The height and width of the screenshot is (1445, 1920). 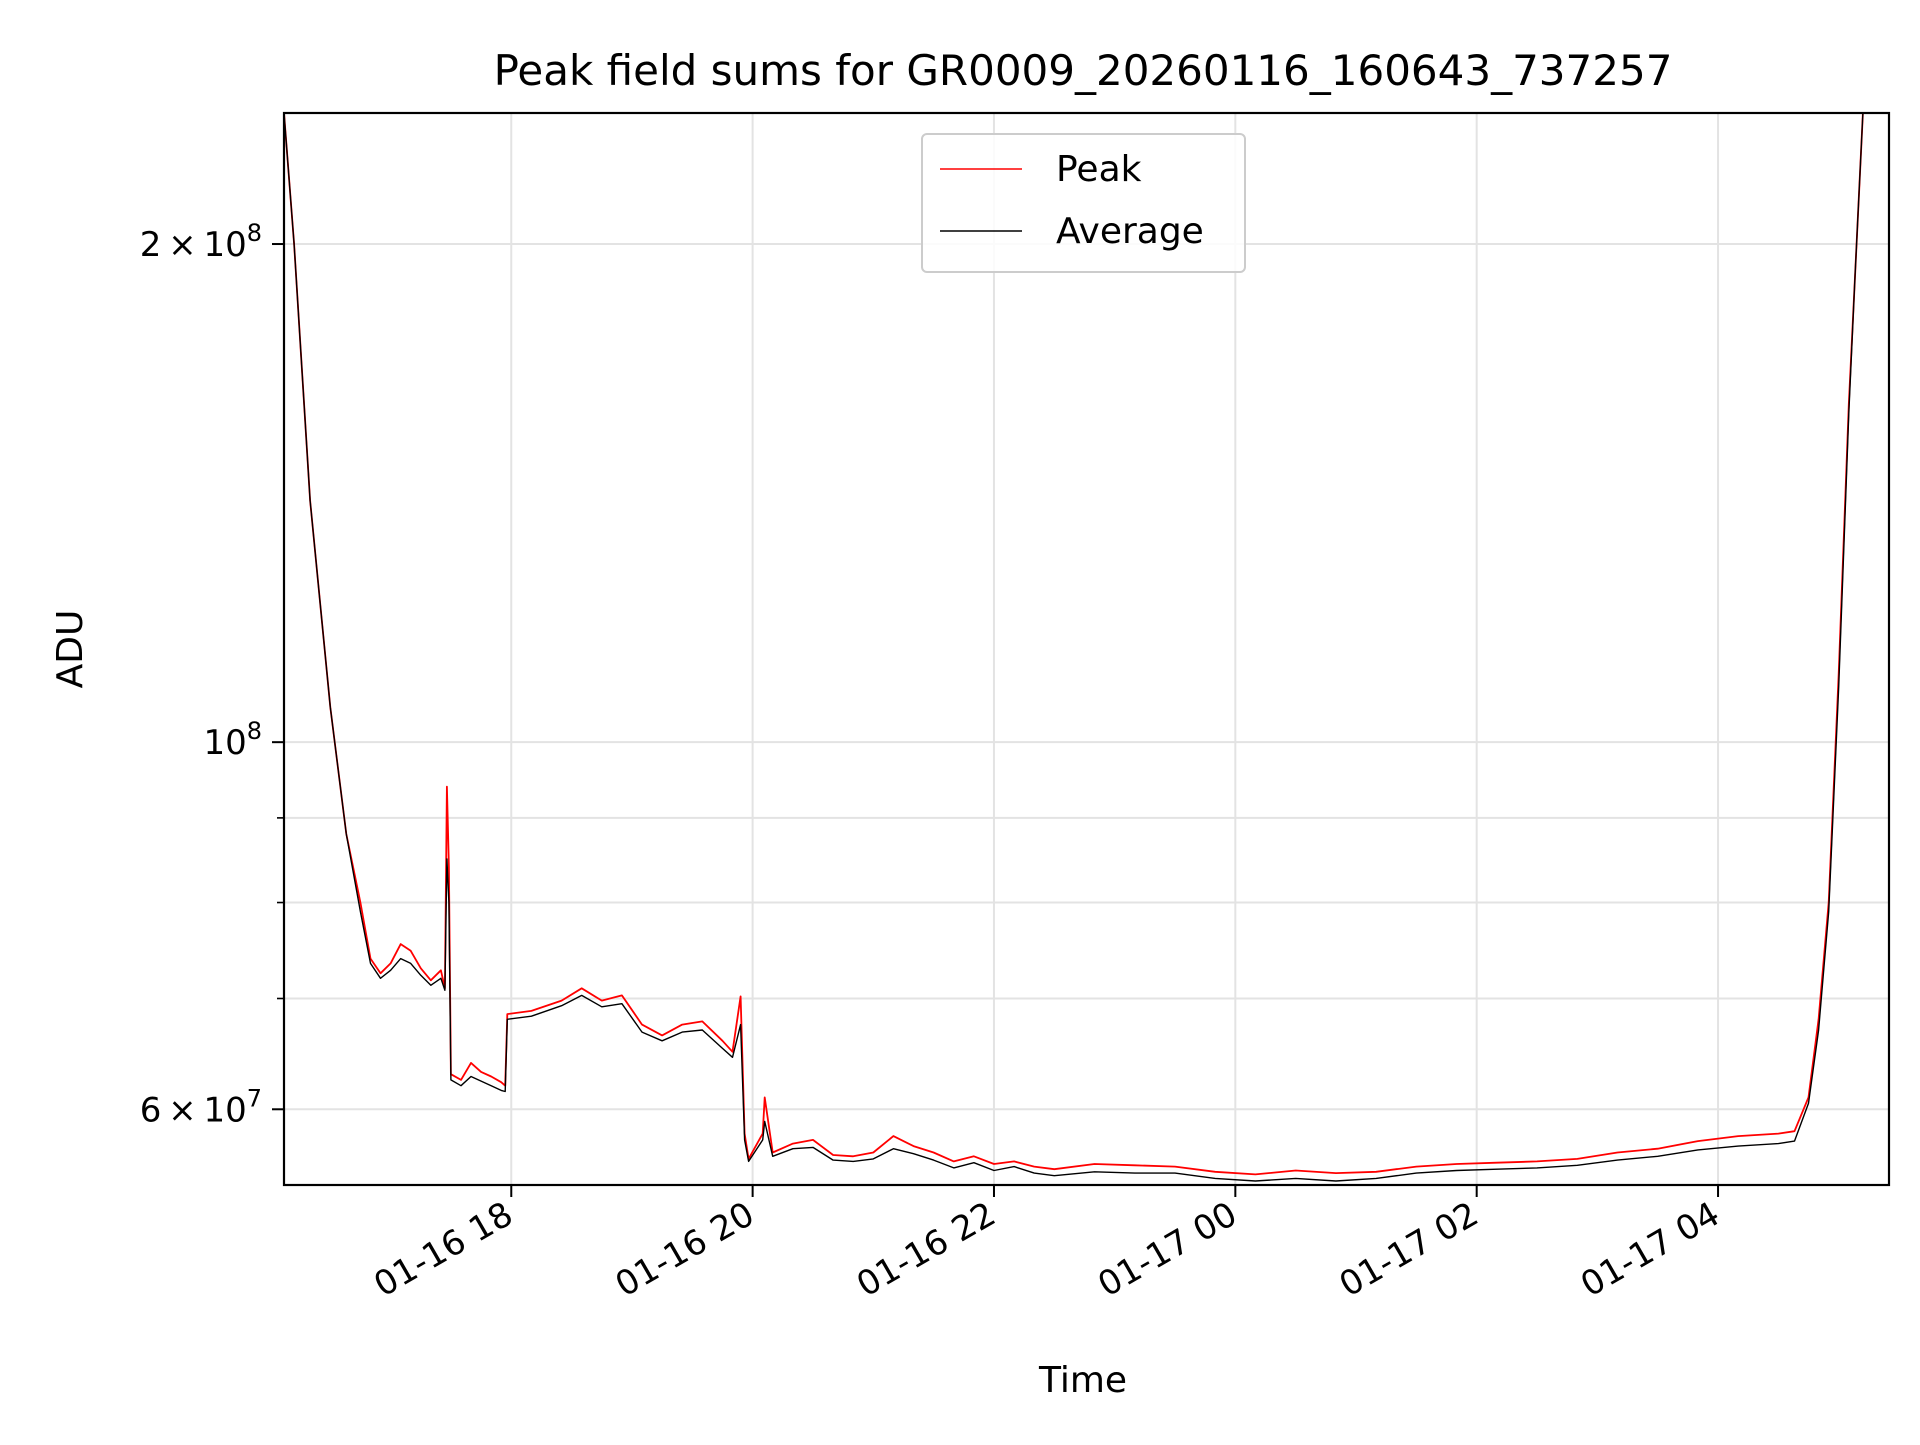 I want to click on y-axis-label: ADU, so click(x=70, y=649).